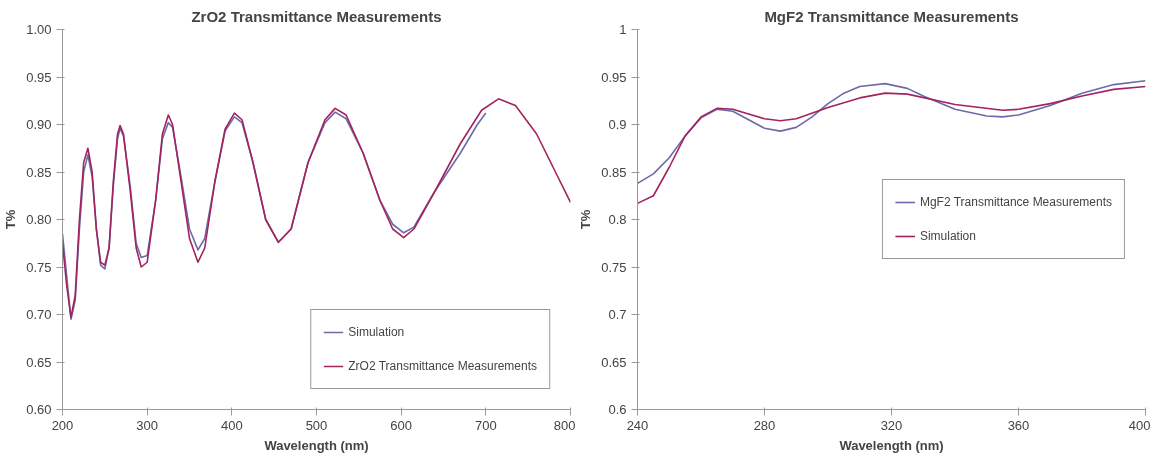  Describe the element at coordinates (485, 425) in the screenshot. I see `x-tick-label: 700` at that location.